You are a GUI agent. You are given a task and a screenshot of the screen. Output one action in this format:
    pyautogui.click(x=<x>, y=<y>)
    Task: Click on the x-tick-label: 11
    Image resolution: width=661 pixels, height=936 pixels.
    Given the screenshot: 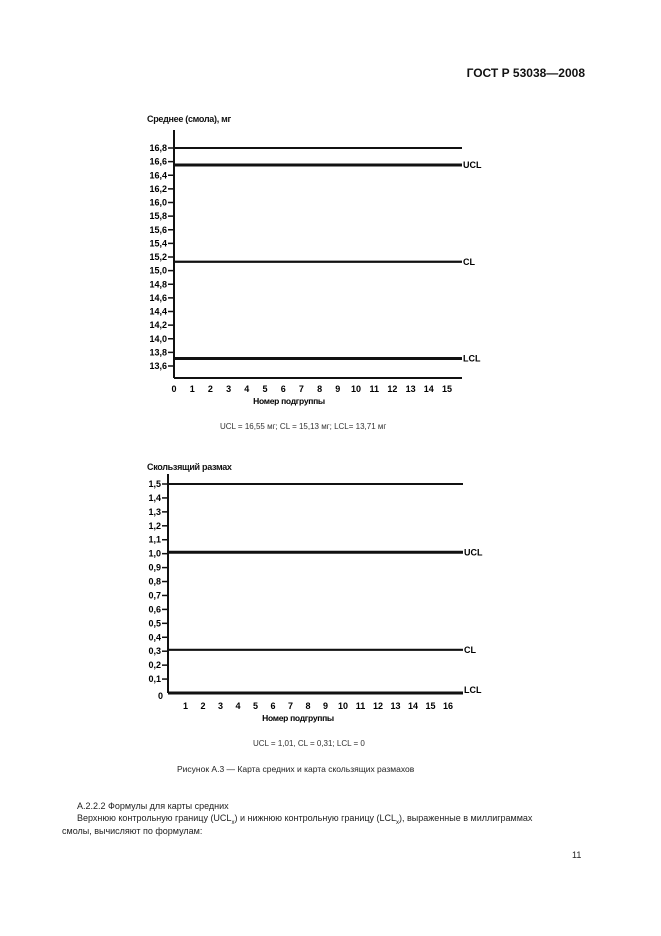 What is the action you would take?
    pyautogui.click(x=374, y=389)
    